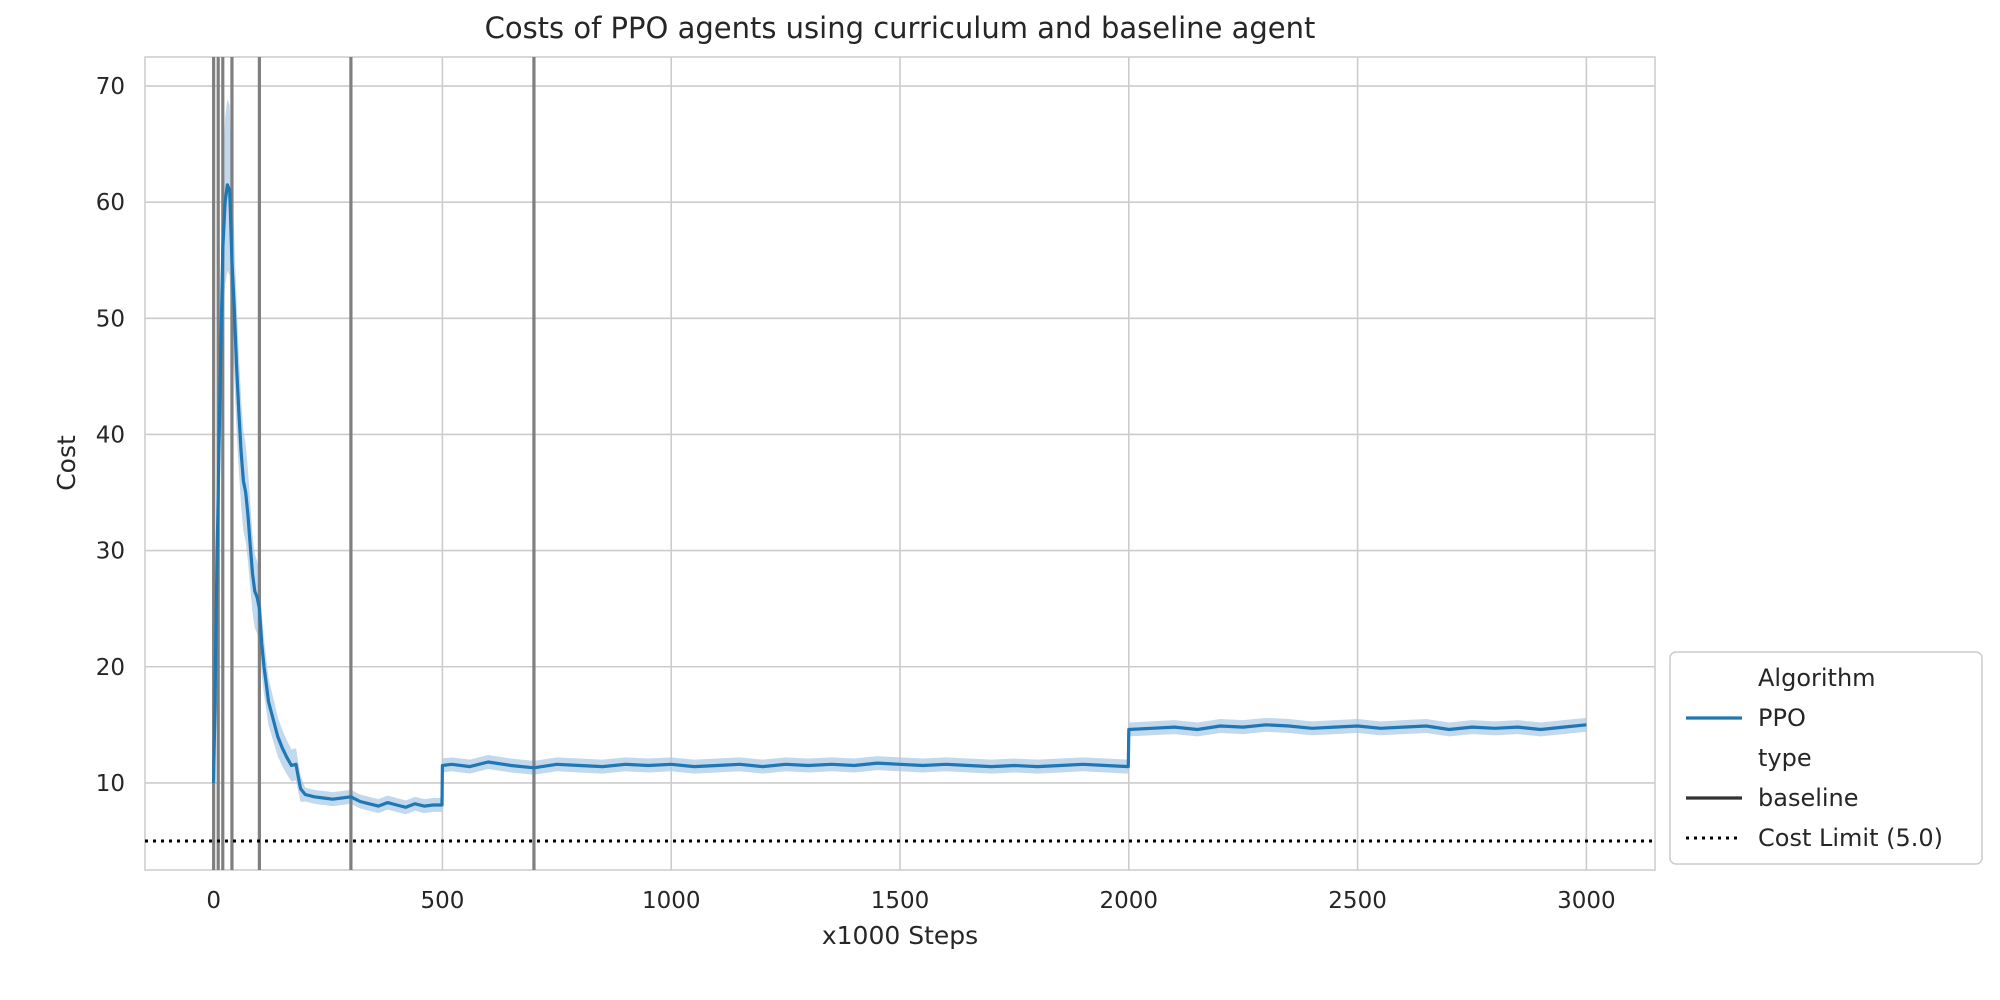 This screenshot has width=2000, height=1000. I want to click on legend-entry: Cost Limit (5.0), so click(1850, 838).